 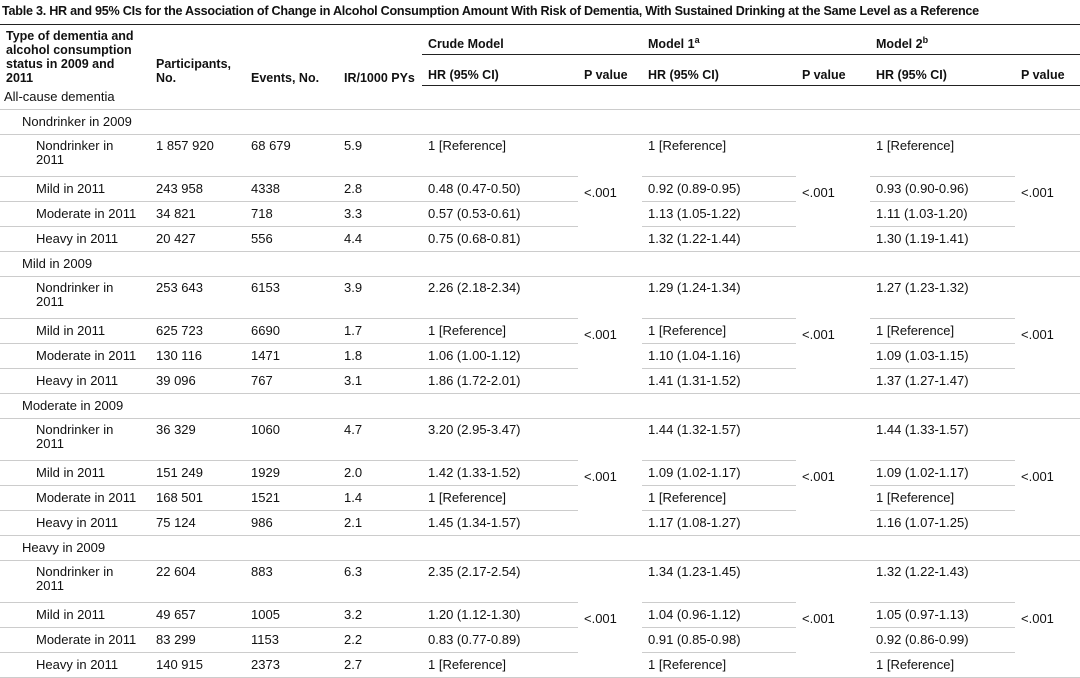 I want to click on header-cell: Model 1a, so click(x=756, y=40).